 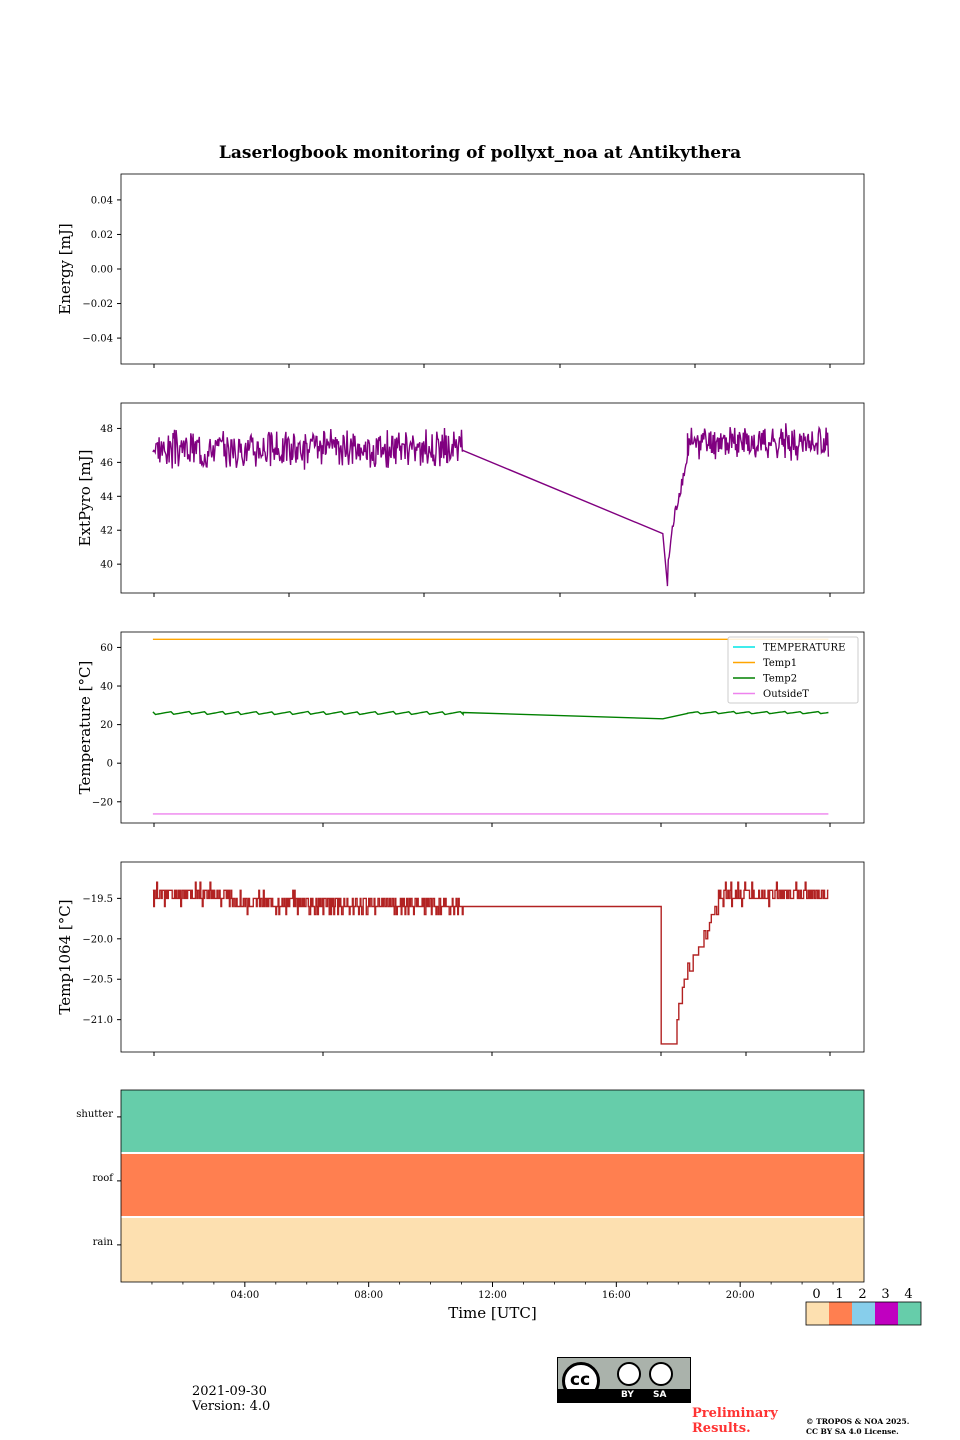 I want to click on footer-version: Version: 4.0, so click(x=231, y=1406).